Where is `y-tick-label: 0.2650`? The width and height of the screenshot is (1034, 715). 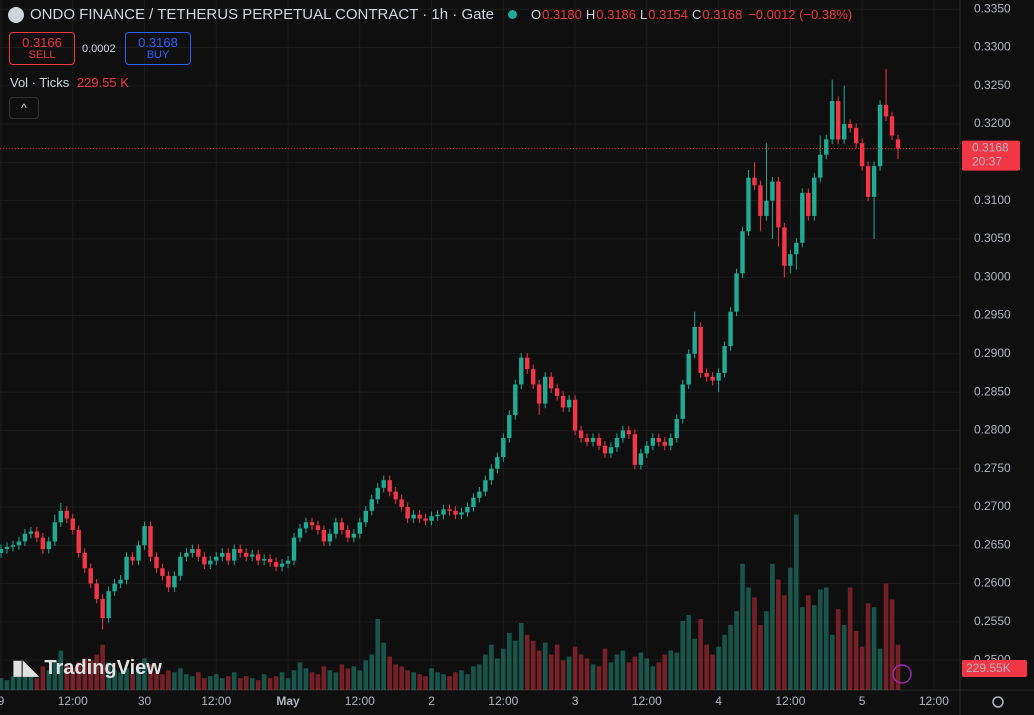
y-tick-label: 0.2650 is located at coordinates (992, 544).